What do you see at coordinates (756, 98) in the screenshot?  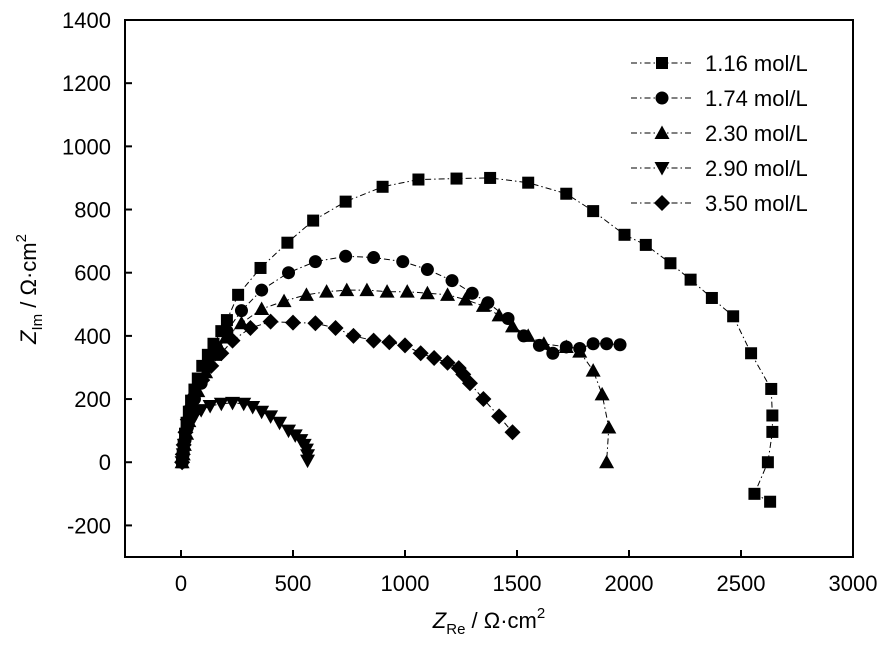 I see `legend-label: 1.74 mol/L` at bounding box center [756, 98].